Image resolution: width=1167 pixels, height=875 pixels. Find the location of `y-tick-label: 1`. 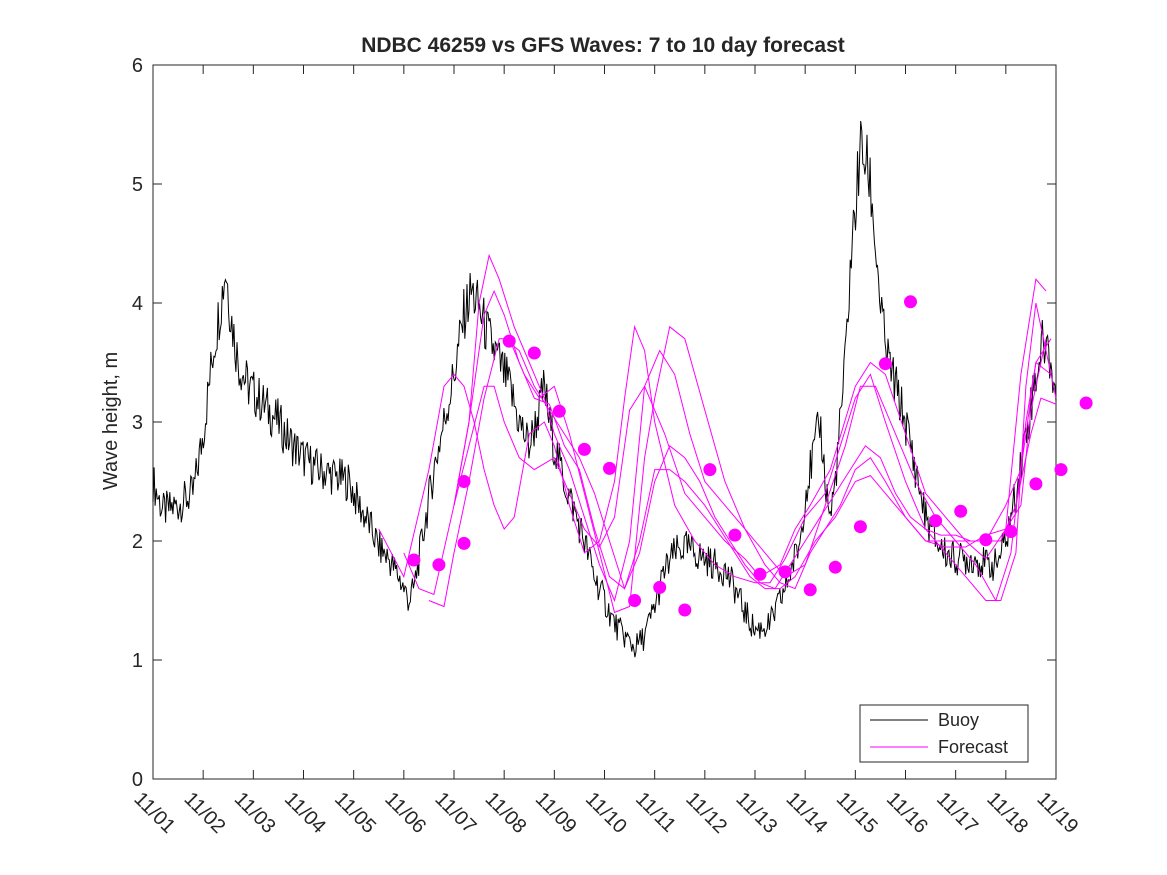

y-tick-label: 1 is located at coordinates (137, 661).